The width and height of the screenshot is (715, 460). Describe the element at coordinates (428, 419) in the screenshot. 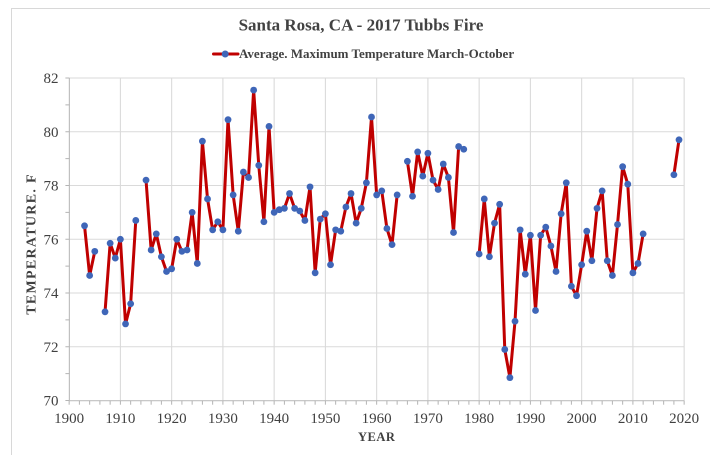

I see `svg-text: 1970` at that location.